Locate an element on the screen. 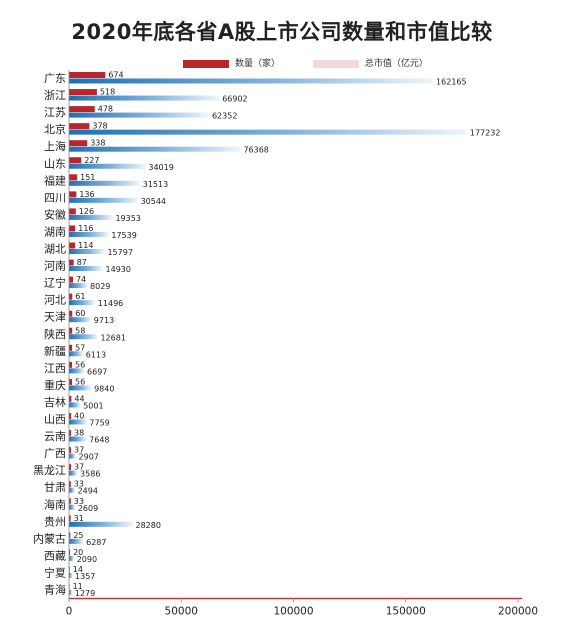 The width and height of the screenshot is (564, 625). market-cap-value-label: 17539 is located at coordinates (123, 235).